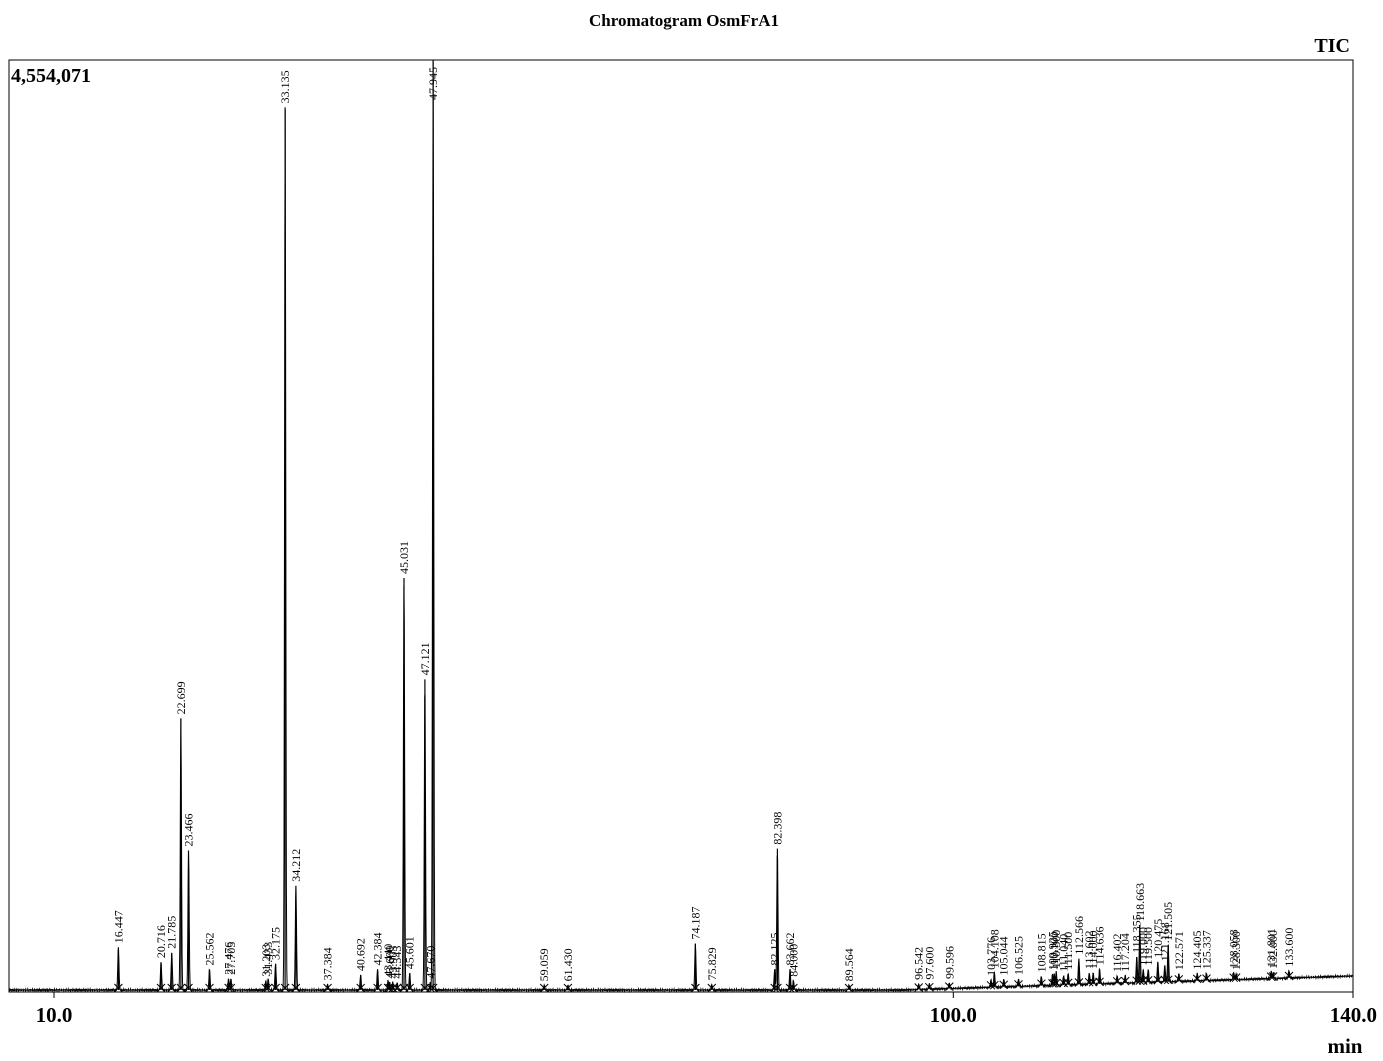 The height and width of the screenshot is (1061, 1383). I want to click on peak-label: 82.398, so click(777, 828).